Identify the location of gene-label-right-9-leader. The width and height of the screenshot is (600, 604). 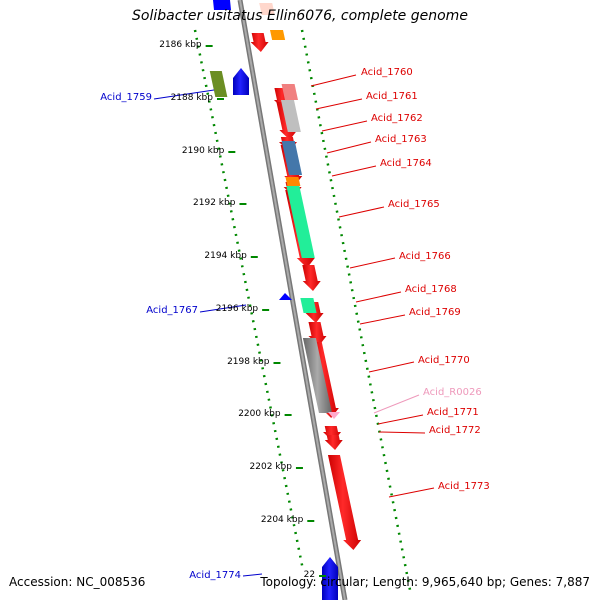
(382, 319).